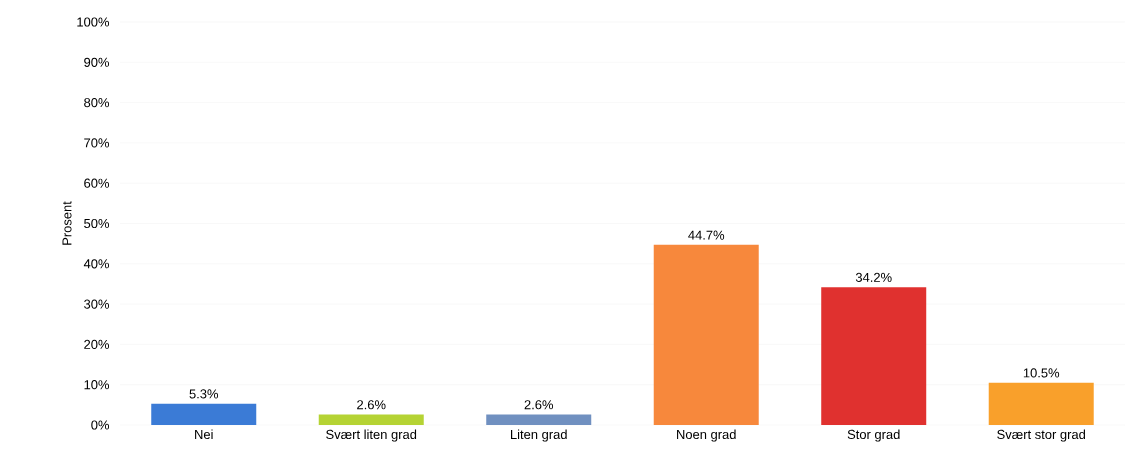  Describe the element at coordinates (204, 434) in the screenshot. I see `x-tick-label: Nei` at that location.